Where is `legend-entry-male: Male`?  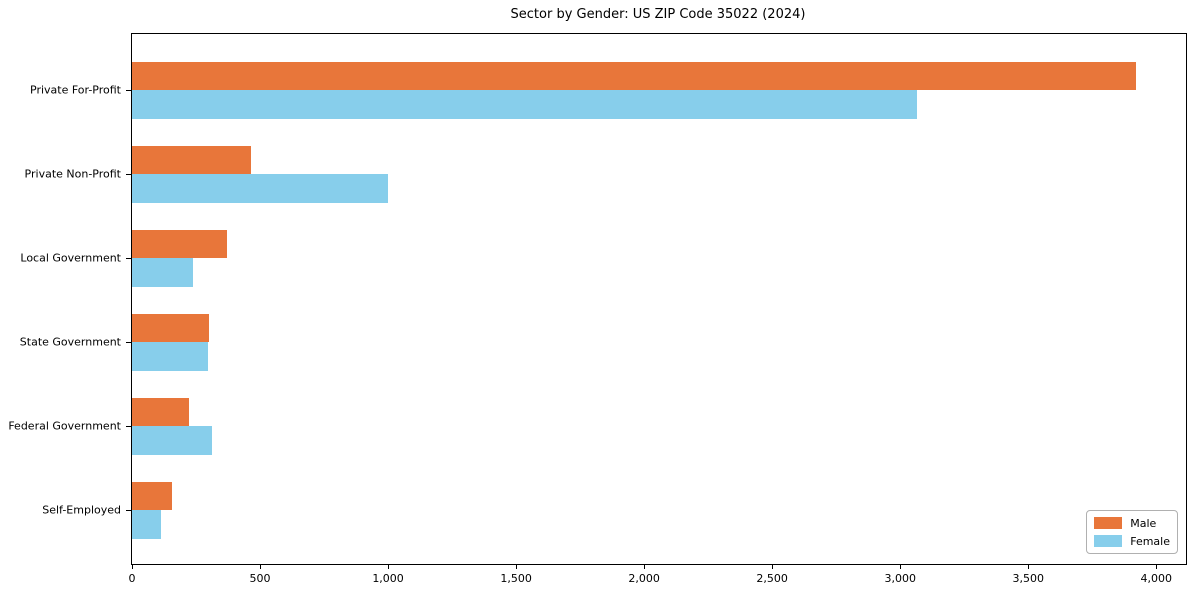 legend-entry-male: Male is located at coordinates (1132, 523).